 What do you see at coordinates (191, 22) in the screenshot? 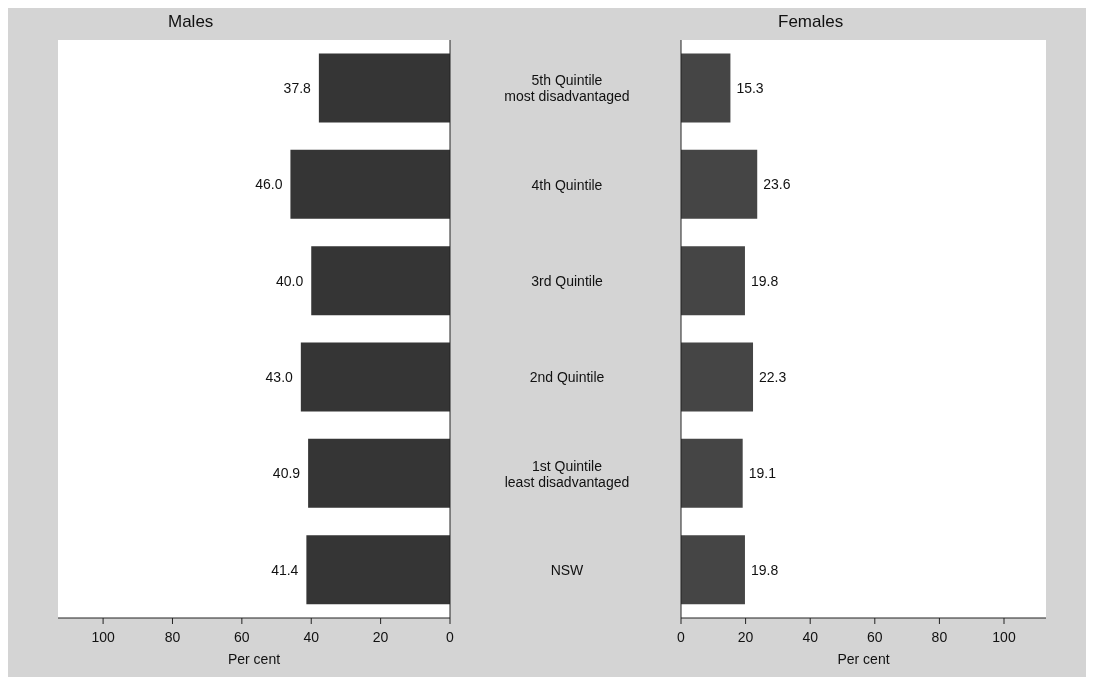
I see `chart-title: Males` at bounding box center [191, 22].